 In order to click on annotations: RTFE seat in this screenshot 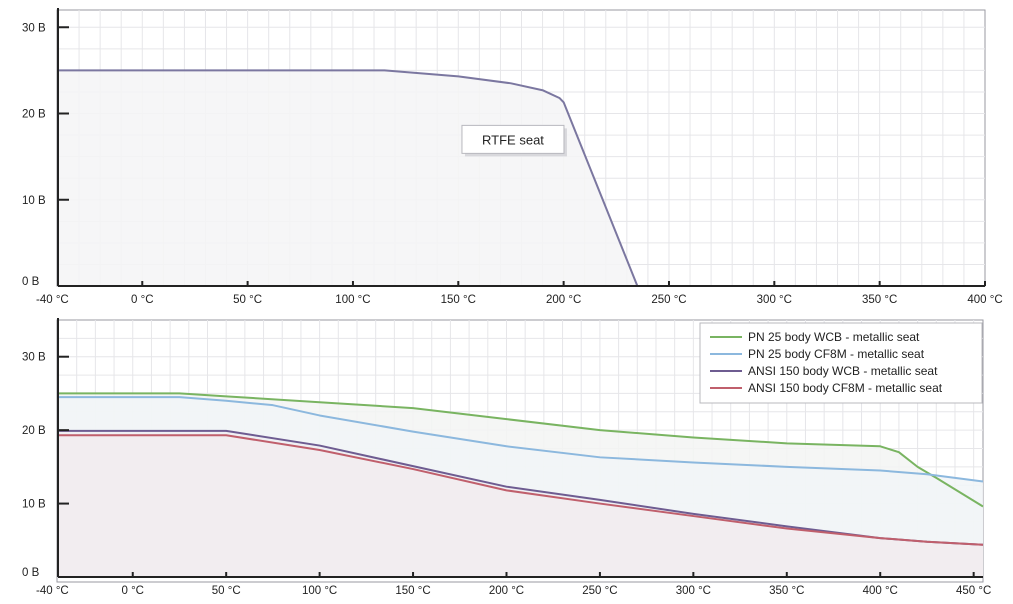, I will do `click(514, 140)`.